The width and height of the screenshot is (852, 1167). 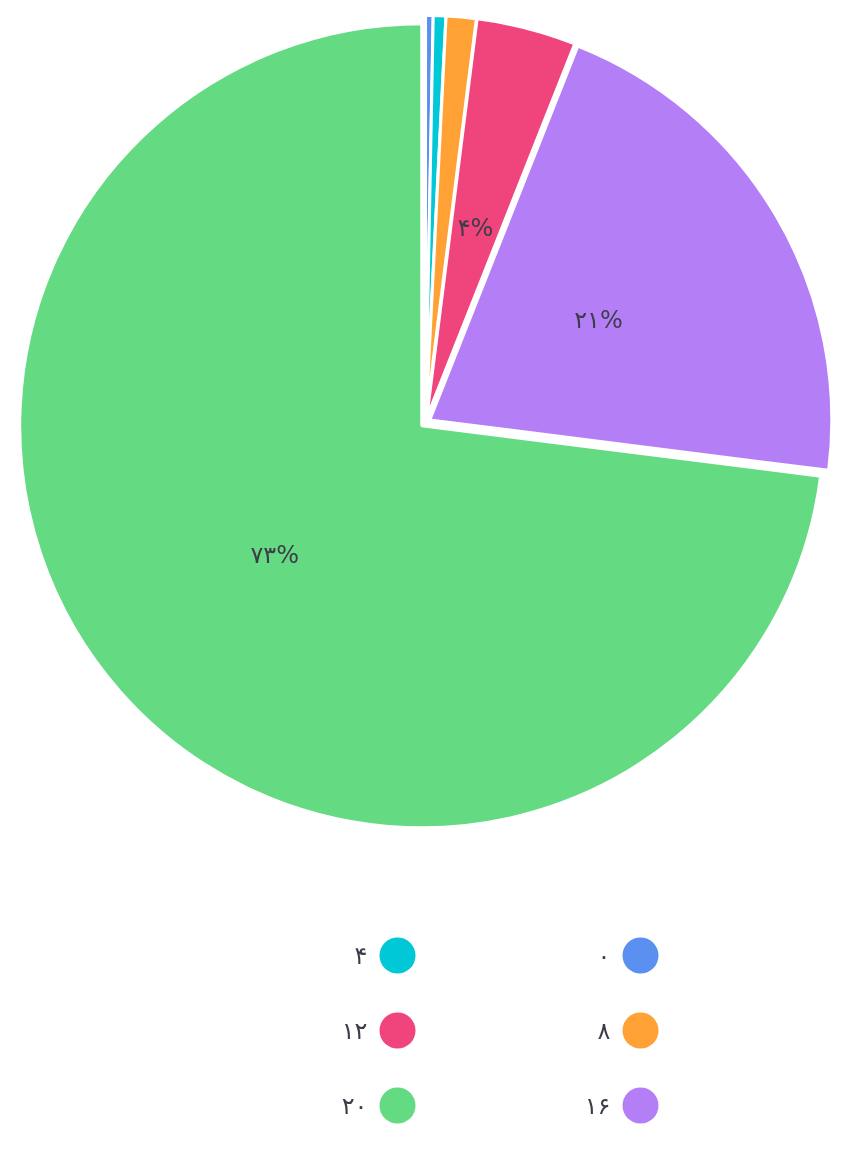 I want to click on data-label: ۷۳%, so click(x=275, y=555).